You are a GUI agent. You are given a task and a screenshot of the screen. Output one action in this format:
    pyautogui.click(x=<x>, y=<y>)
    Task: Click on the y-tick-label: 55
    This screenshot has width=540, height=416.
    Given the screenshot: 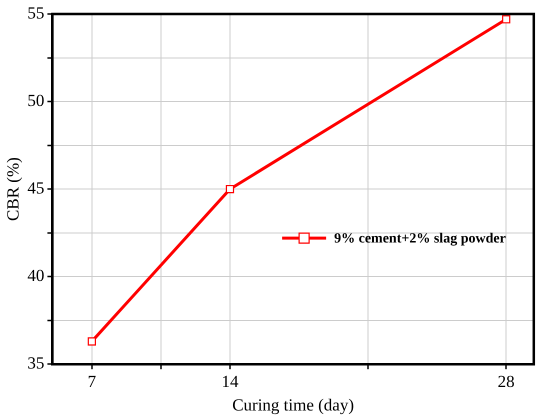 What is the action you would take?
    pyautogui.click(x=35, y=12)
    